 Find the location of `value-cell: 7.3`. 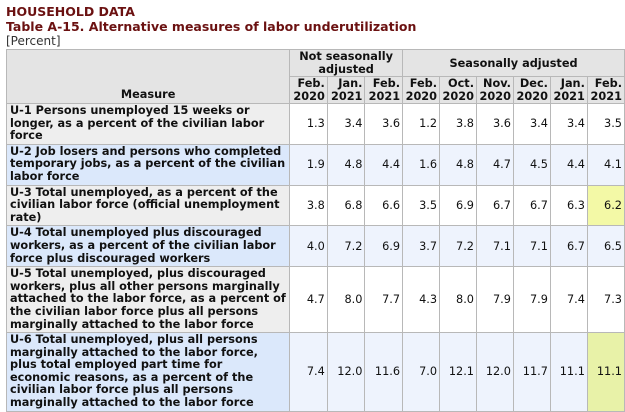

value-cell: 7.3 is located at coordinates (605, 300).